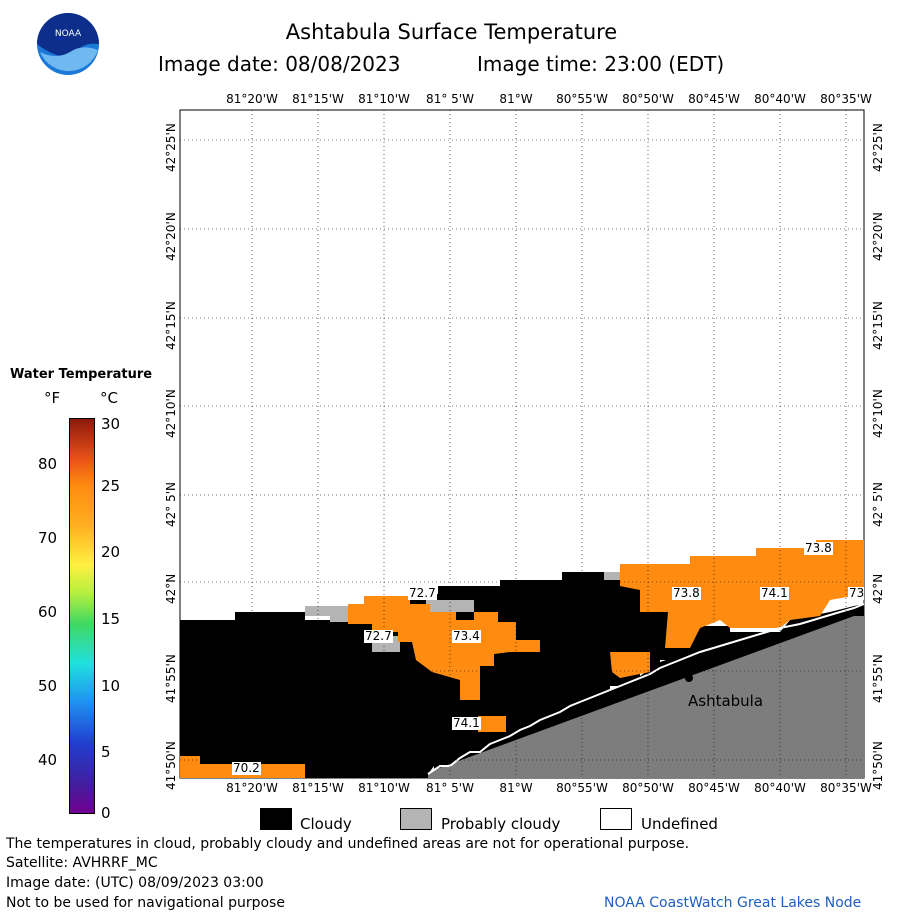  What do you see at coordinates (111, 552) in the screenshot?
I see `c-tick: 20` at bounding box center [111, 552].